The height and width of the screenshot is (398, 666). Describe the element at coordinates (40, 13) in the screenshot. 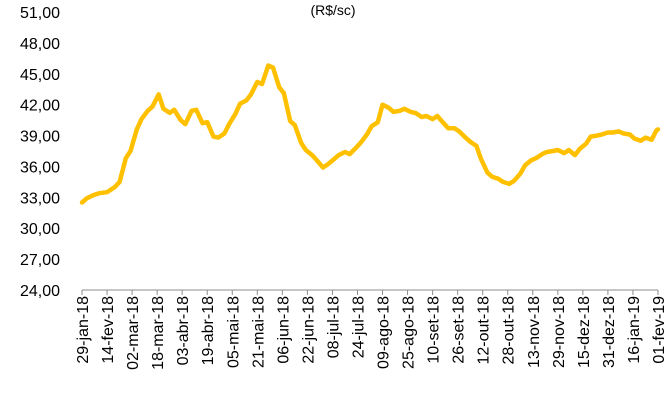

I see `y-tick-label: 51,00` at that location.